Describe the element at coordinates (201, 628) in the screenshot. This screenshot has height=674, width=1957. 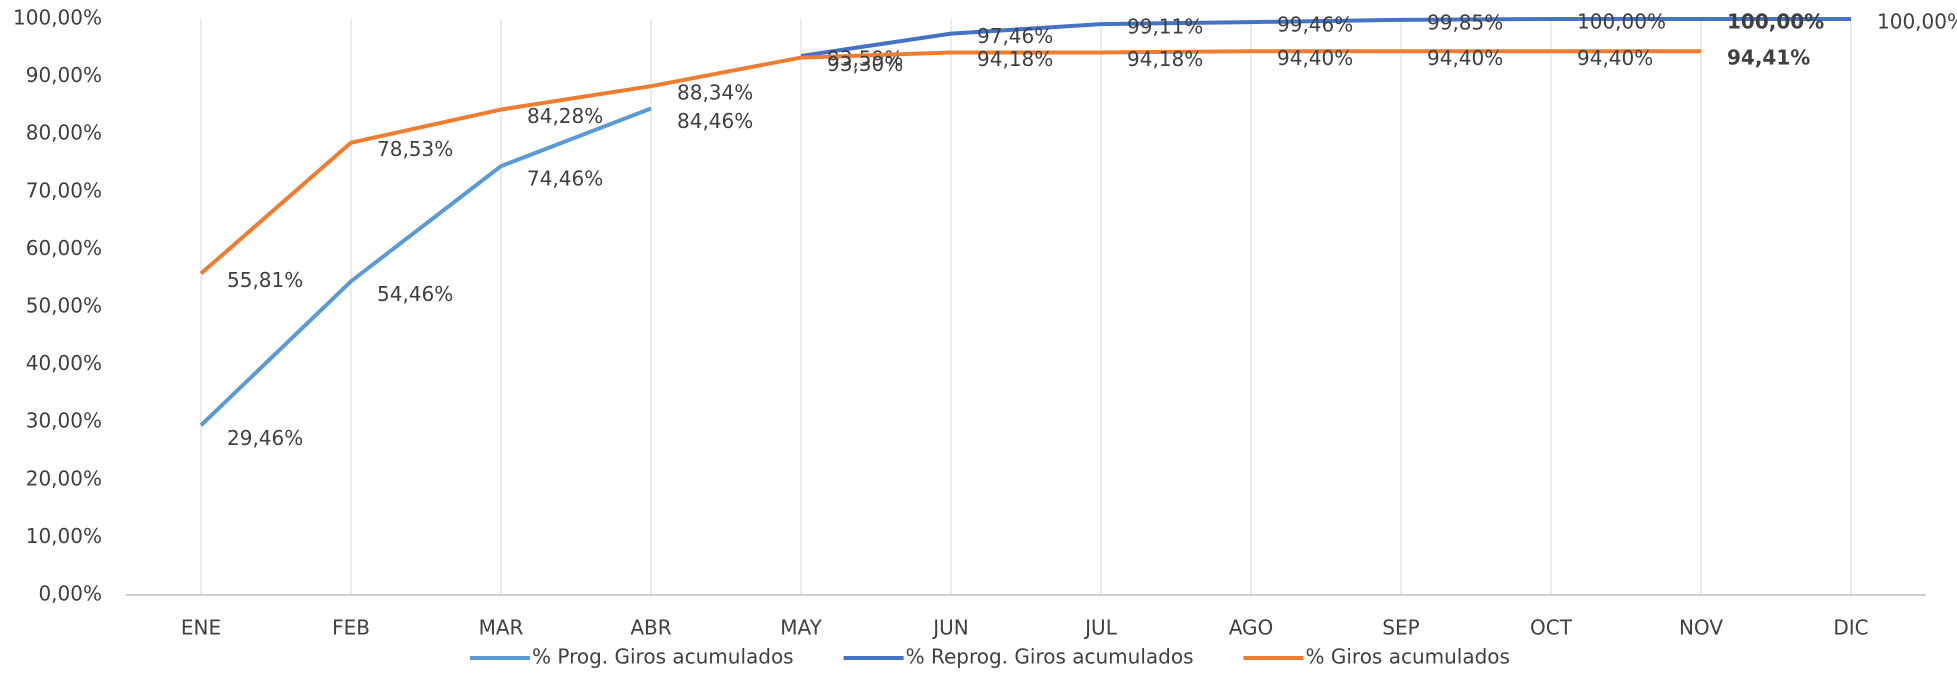
I see `x-tick-label: ENE` at that location.